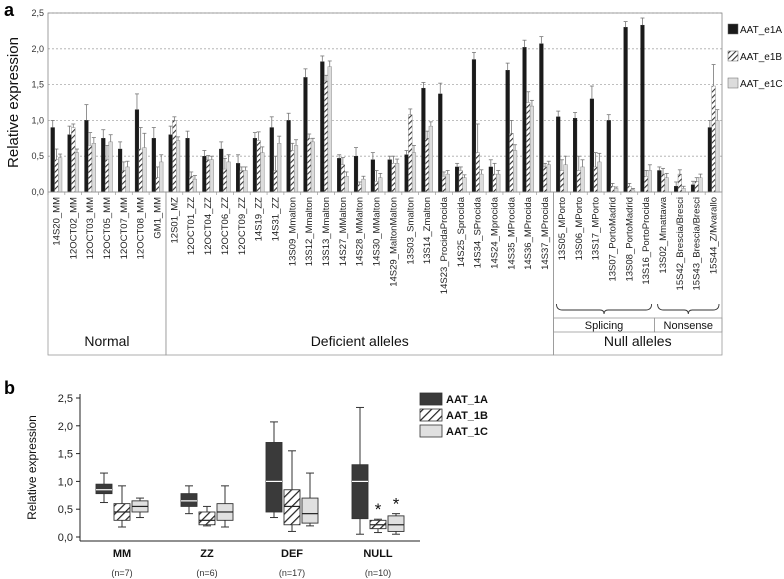 The width and height of the screenshot is (784, 579). I want to click on x-category-label: DEF, so click(292, 554).